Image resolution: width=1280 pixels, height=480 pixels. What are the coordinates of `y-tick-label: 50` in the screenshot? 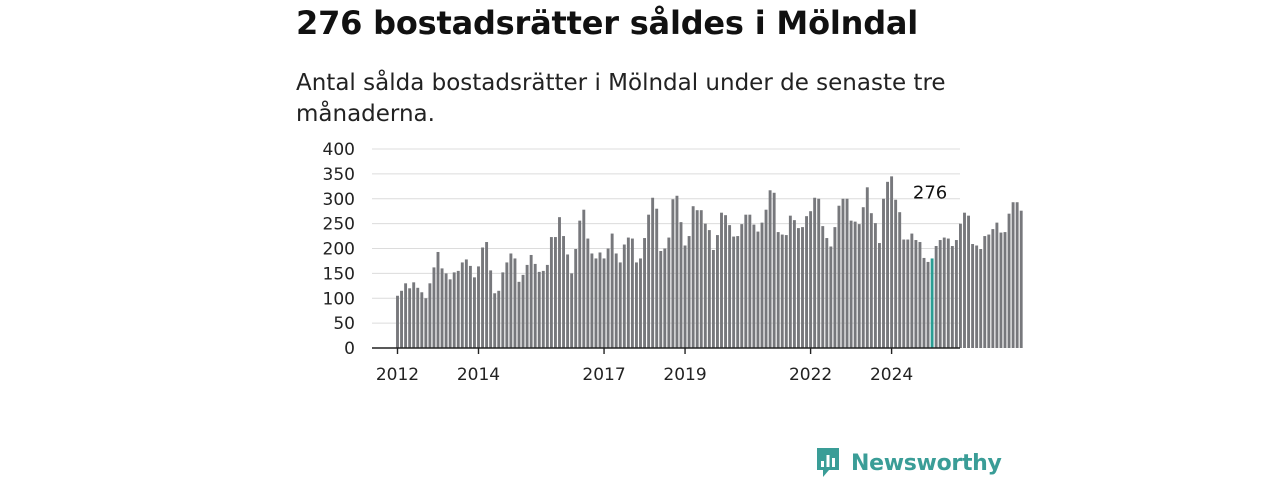 It's located at (344, 324).